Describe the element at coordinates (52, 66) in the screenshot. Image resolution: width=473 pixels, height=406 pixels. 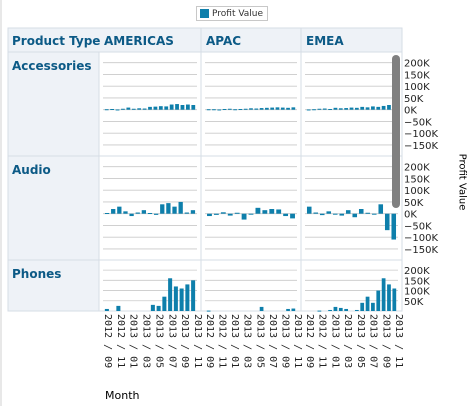
I see `row-header-accessories: Accessories` at that location.